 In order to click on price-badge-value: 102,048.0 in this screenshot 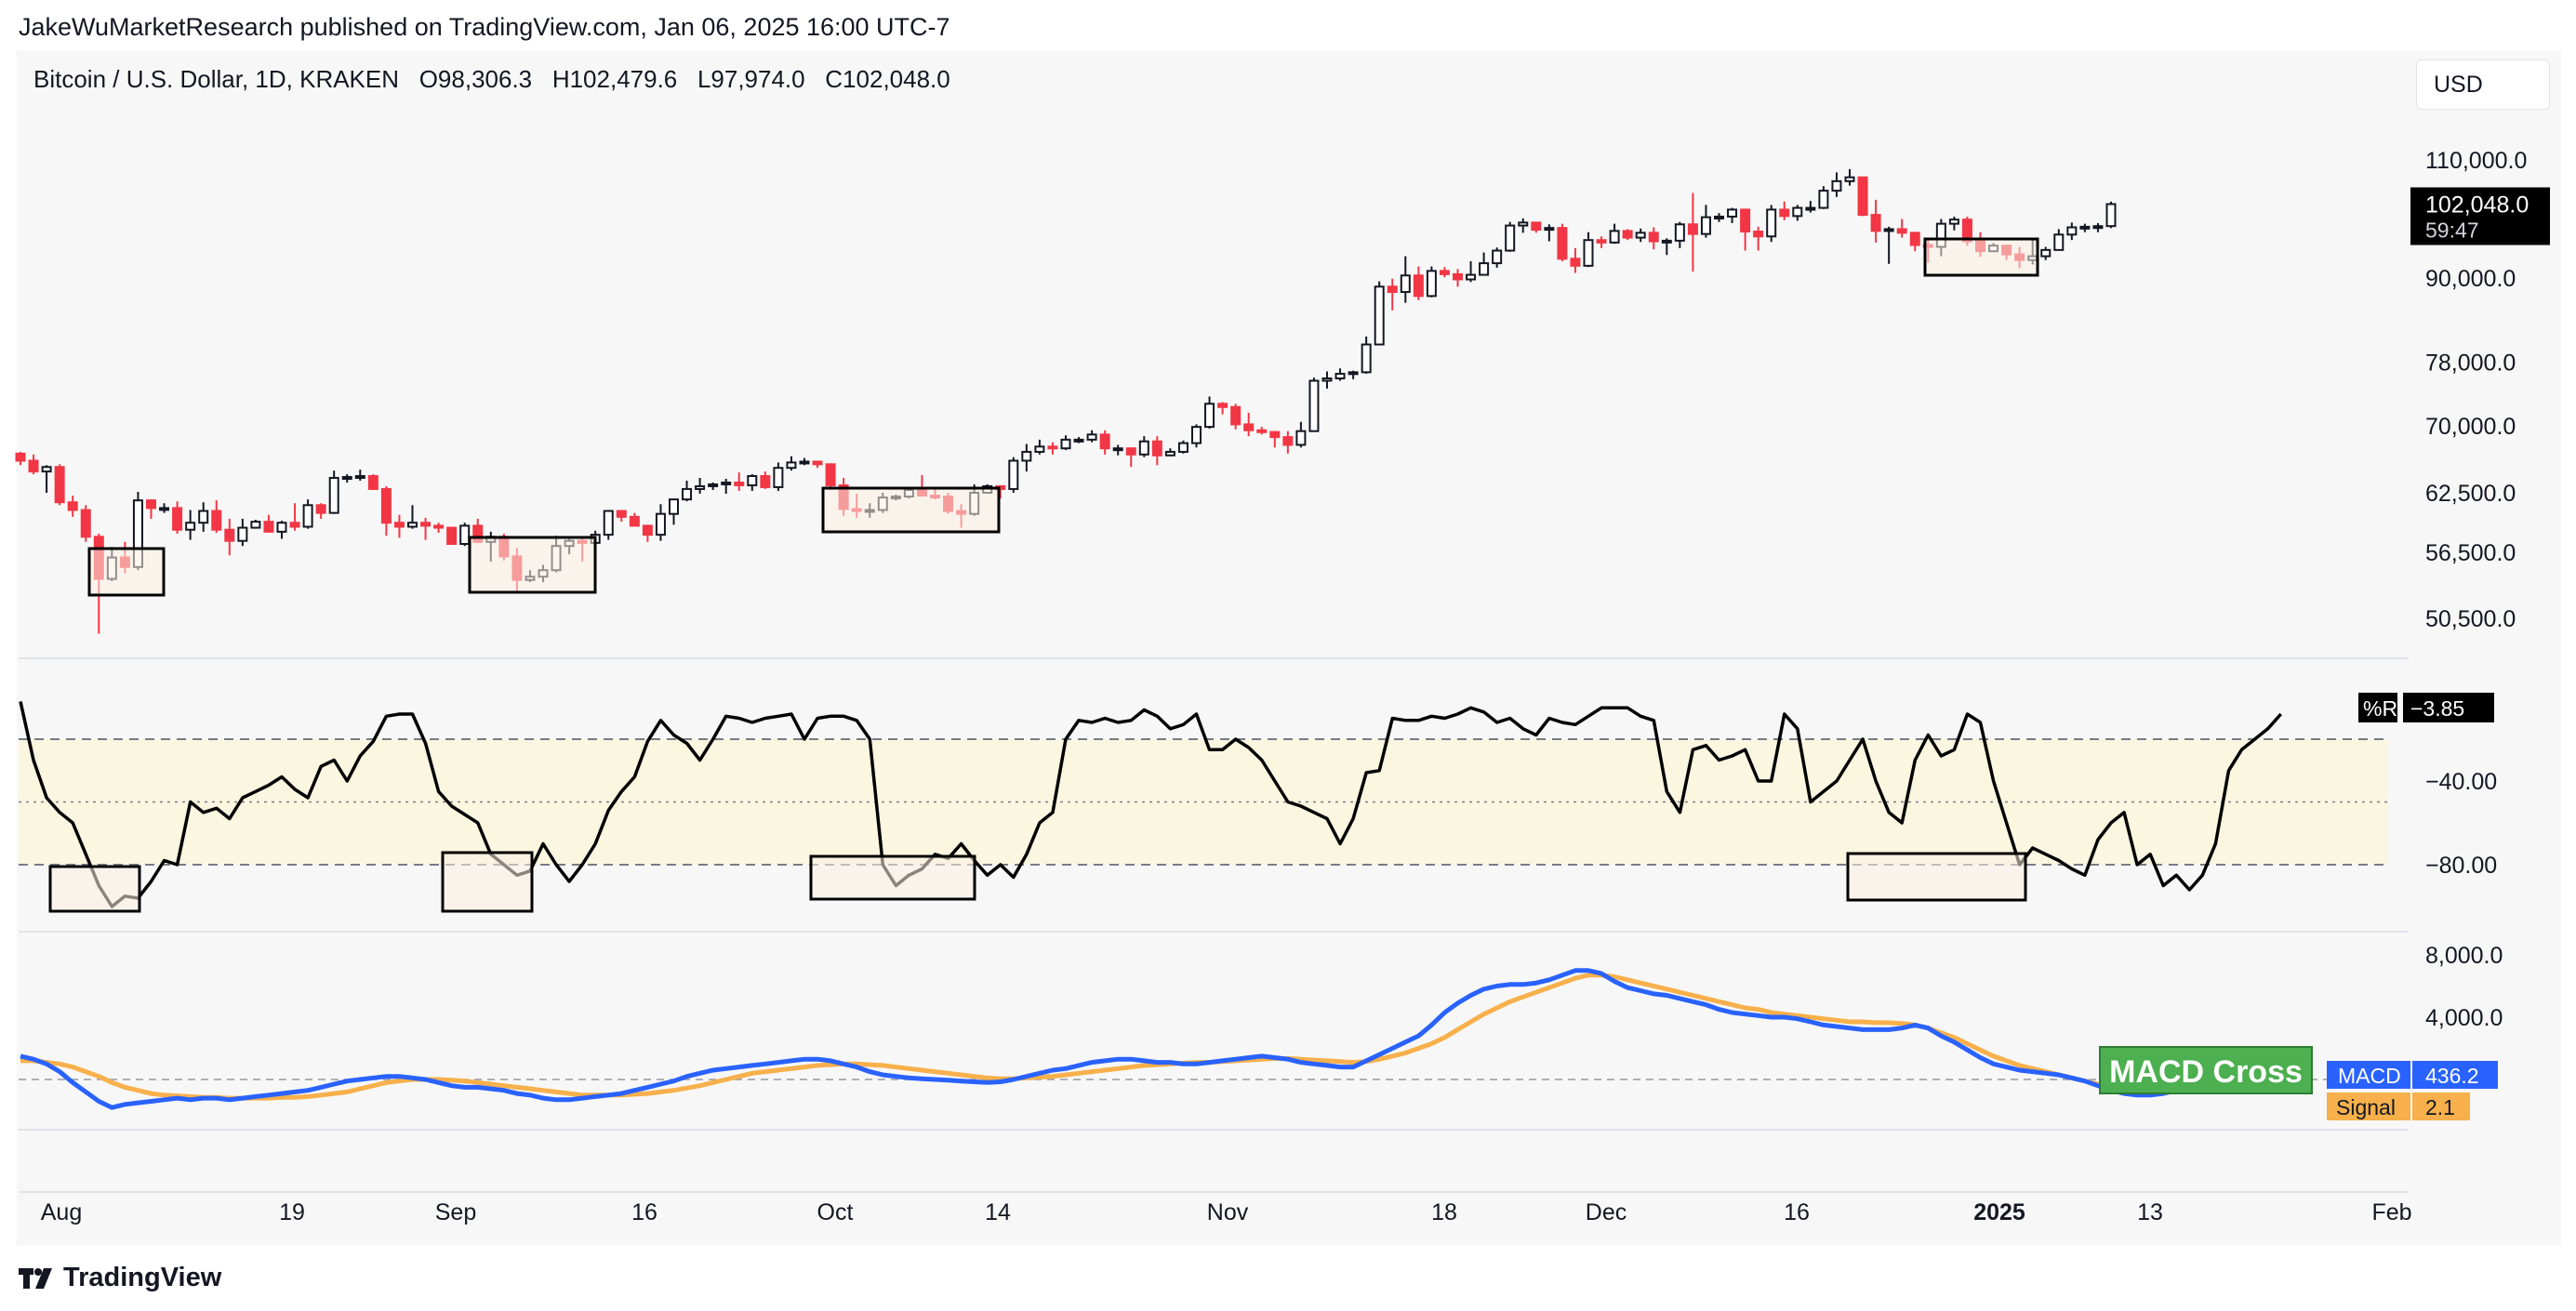, I will do `click(2477, 205)`.